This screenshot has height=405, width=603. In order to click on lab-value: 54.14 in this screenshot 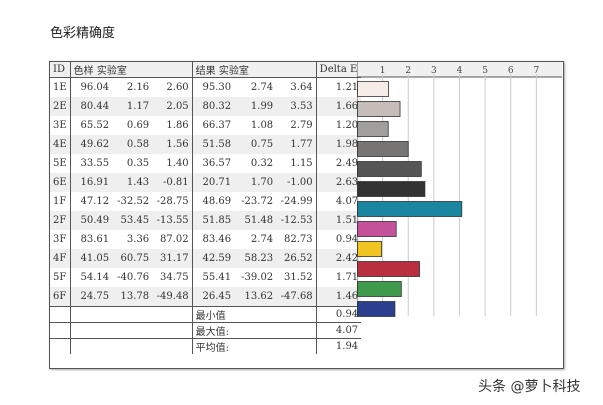, I will do `click(91, 277)`.